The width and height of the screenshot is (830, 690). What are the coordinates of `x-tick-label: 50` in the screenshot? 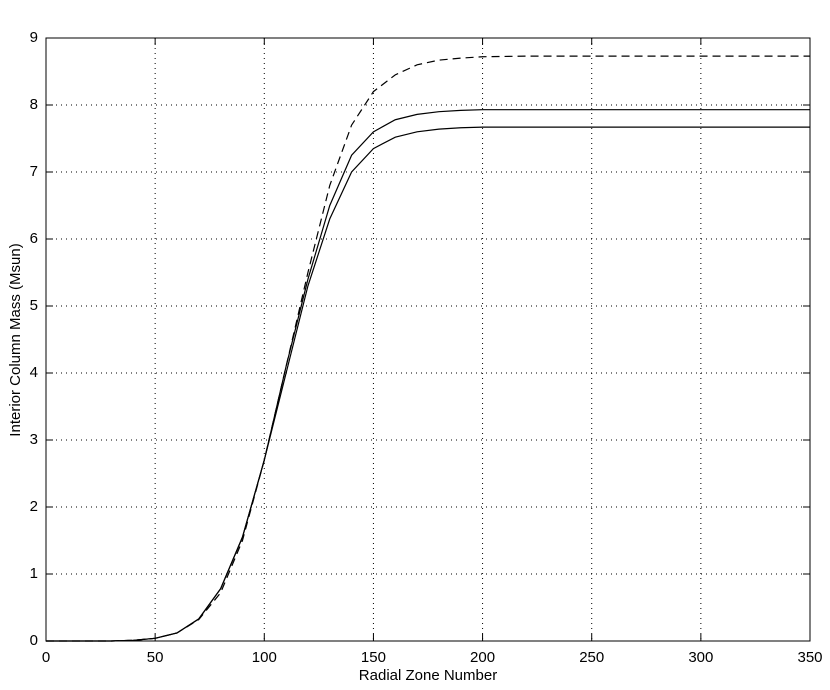 It's located at (155, 657).